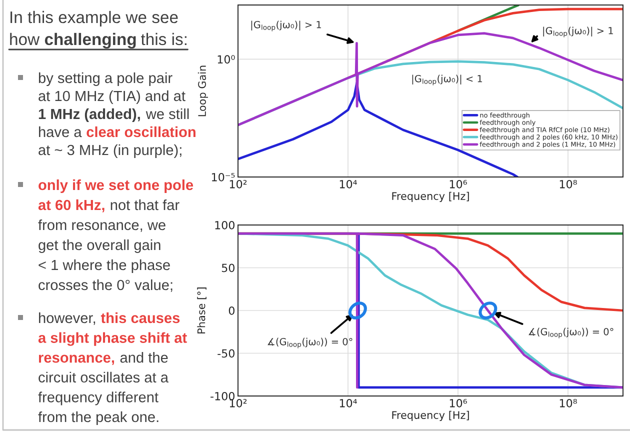 This screenshot has width=630, height=434. Describe the element at coordinates (228, 268) in the screenshot. I see `y-tick-label: 50` at that location.